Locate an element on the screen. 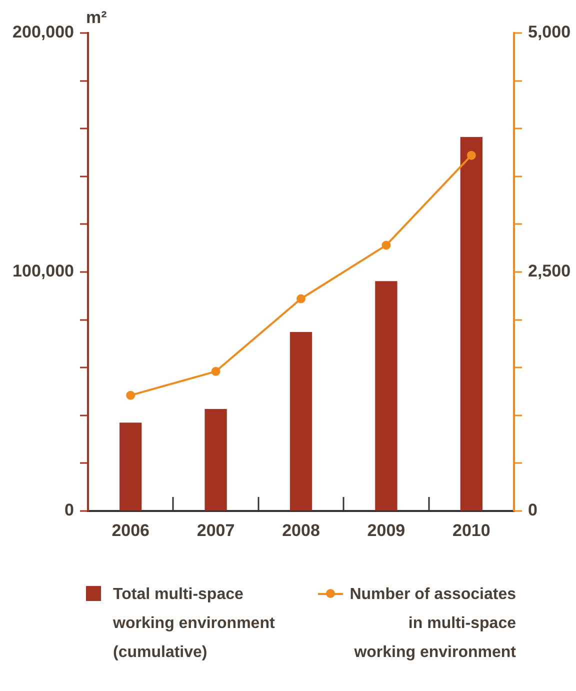 The height and width of the screenshot is (691, 576). x-tick-label: 2008 is located at coordinates (301, 530).